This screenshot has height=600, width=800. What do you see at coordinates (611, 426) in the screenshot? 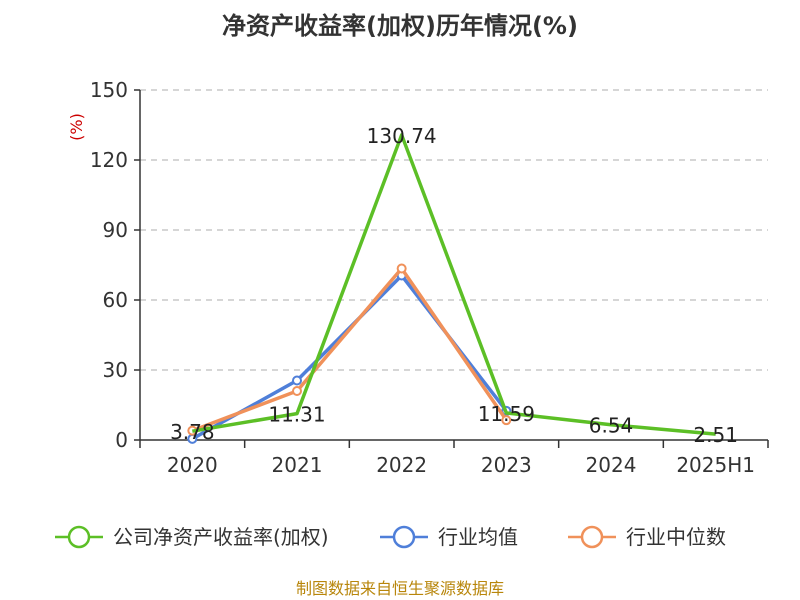
I see `data-label: 6.54` at bounding box center [611, 426].